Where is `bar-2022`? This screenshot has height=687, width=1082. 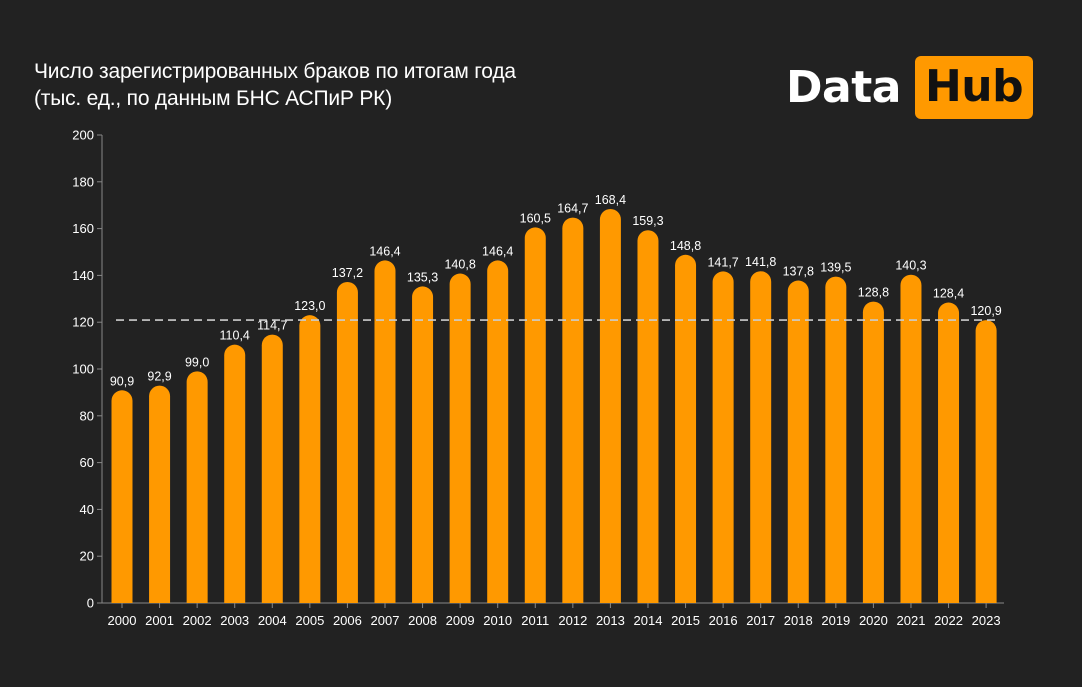
bar-2022 is located at coordinates (949, 452).